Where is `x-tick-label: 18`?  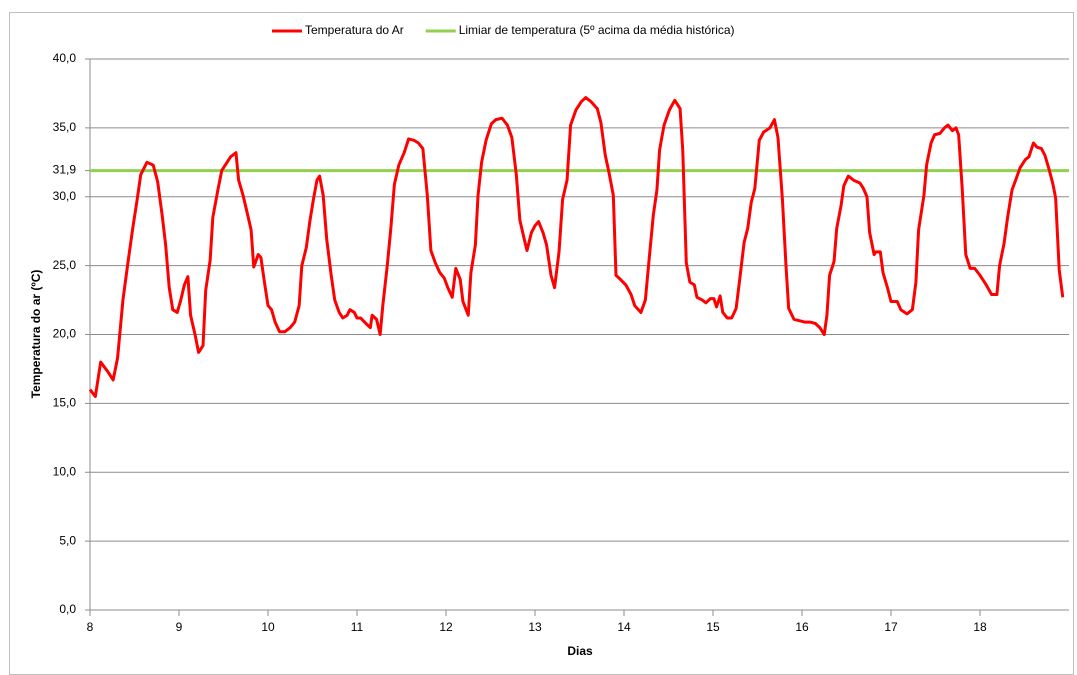 x-tick-label: 18 is located at coordinates (980, 627).